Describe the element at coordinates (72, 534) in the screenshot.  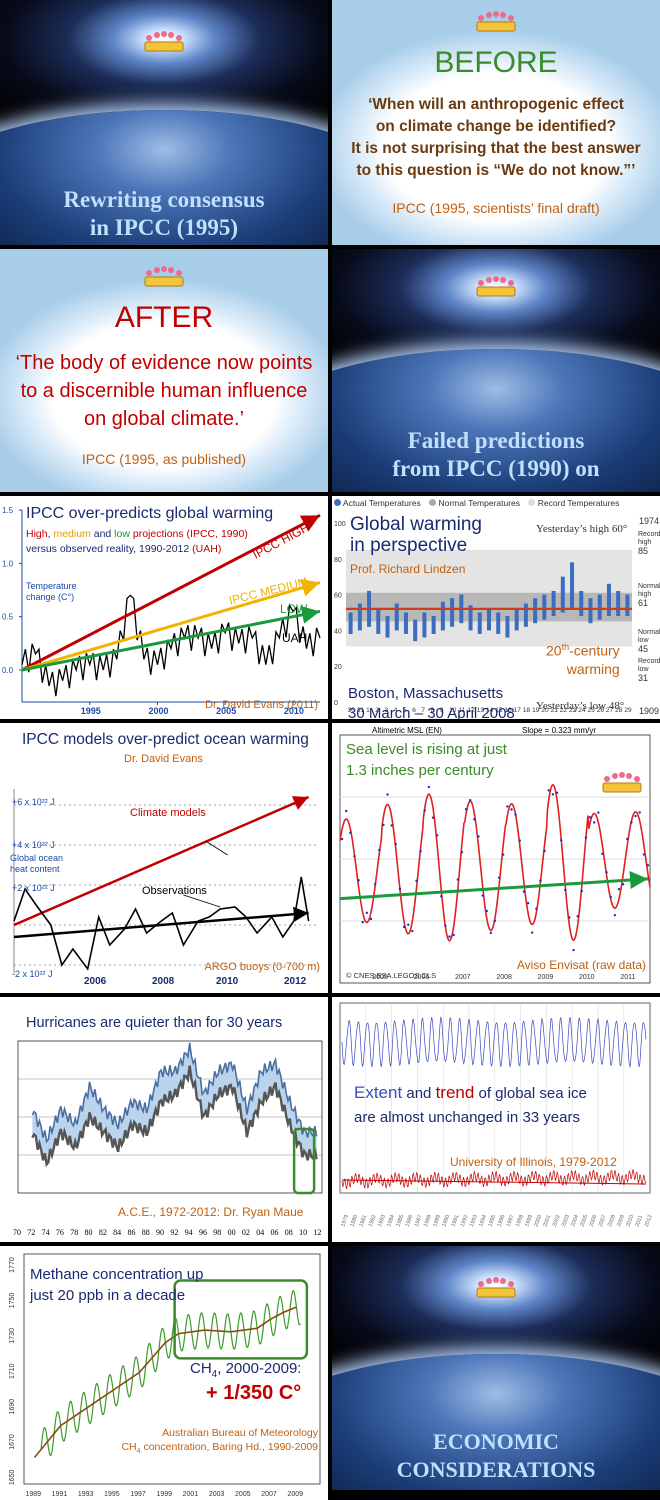
I see `subtitle-medium: medium` at that location.